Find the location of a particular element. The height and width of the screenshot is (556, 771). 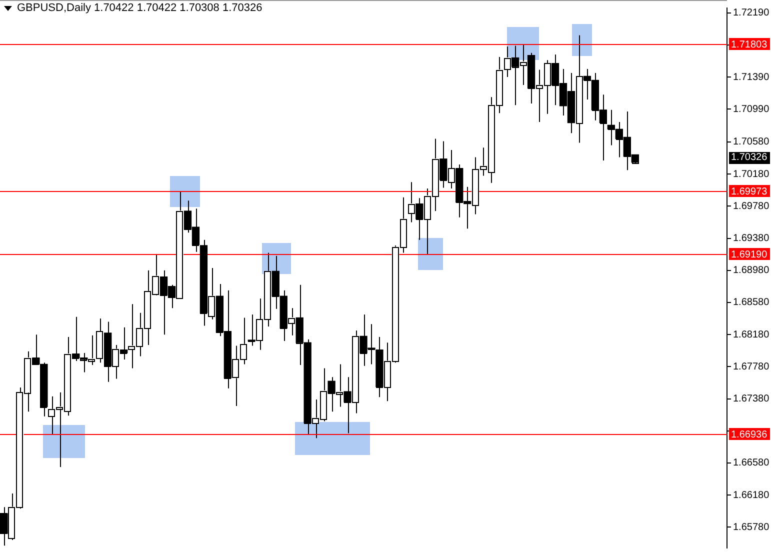

y-tick-label: 1.67780 is located at coordinates (751, 366).